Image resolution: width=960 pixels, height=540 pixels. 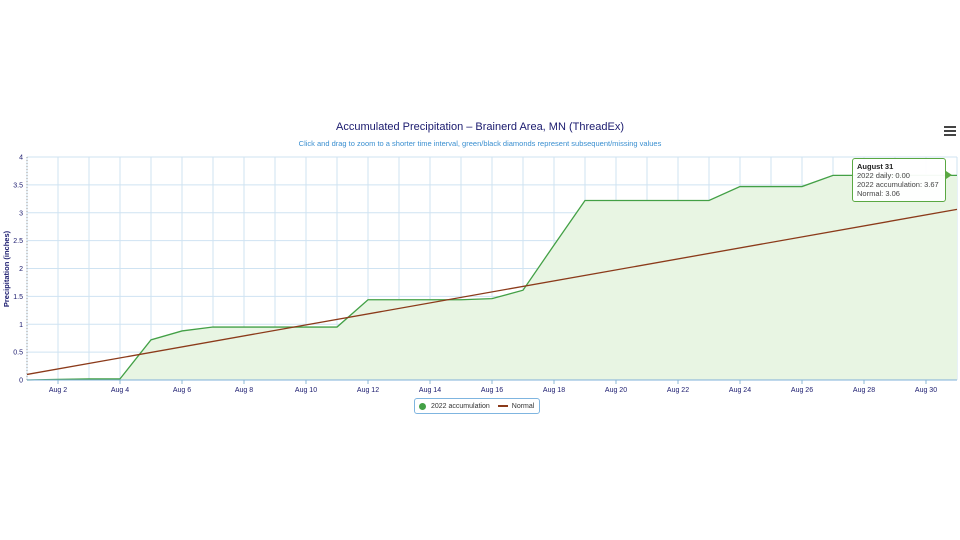 What do you see at coordinates (802, 390) in the screenshot?
I see `x-tick-label: Aug 26` at bounding box center [802, 390].